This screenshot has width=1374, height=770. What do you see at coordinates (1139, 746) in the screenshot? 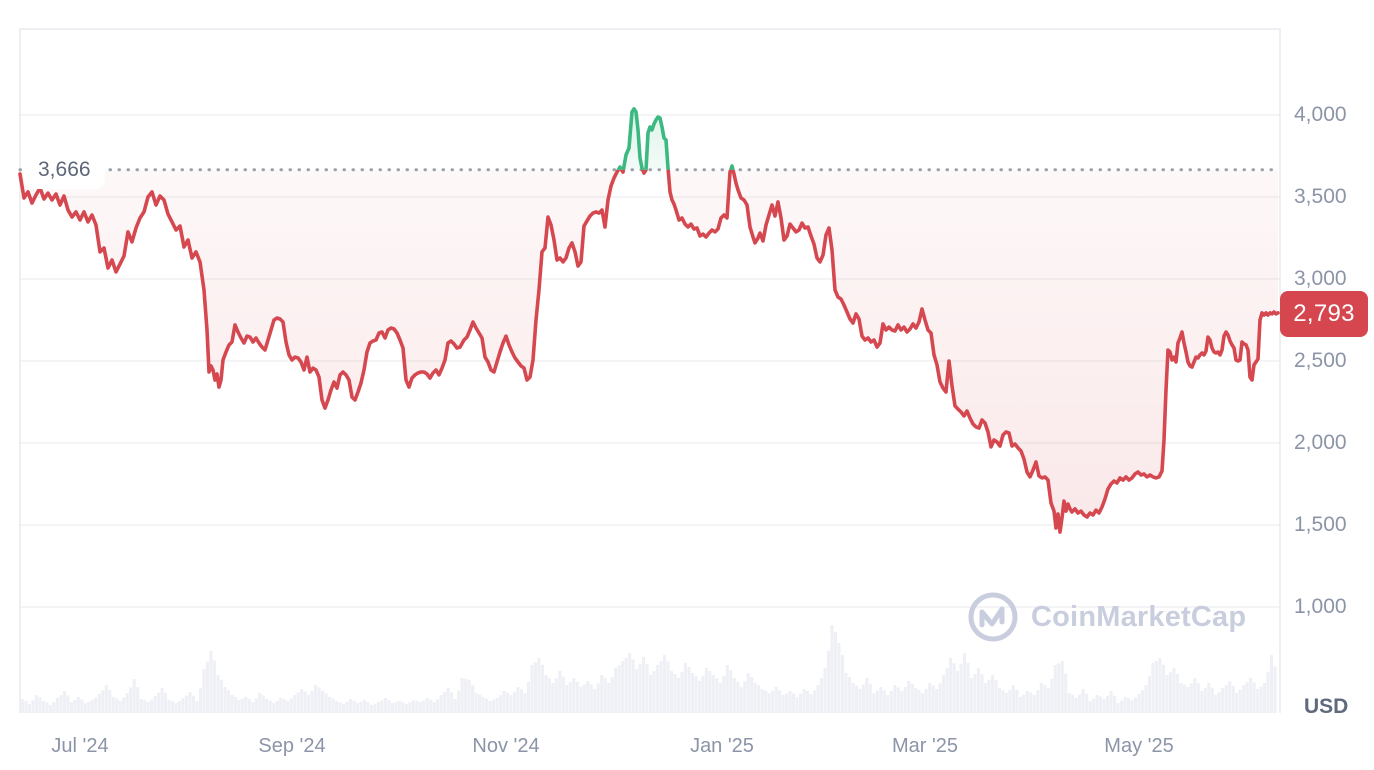
I see `x-axis-tick-label: May '25` at bounding box center [1139, 746].